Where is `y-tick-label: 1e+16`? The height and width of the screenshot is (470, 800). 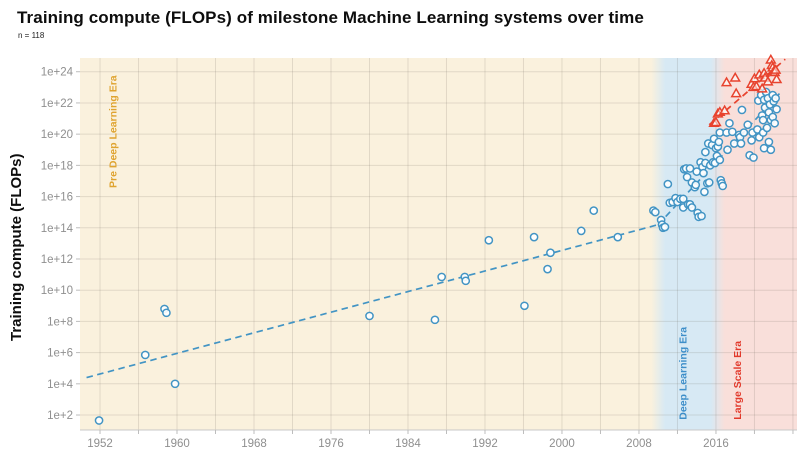 y-tick-label: 1e+16 is located at coordinates (57, 198).